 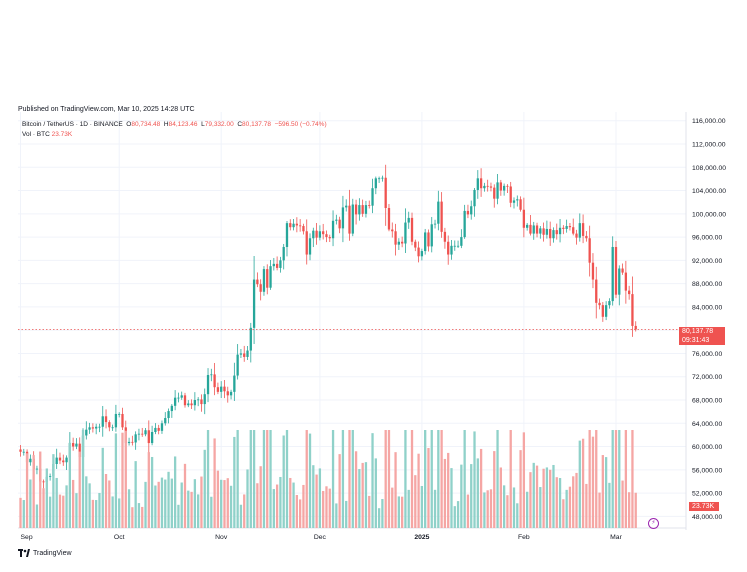 What do you see at coordinates (653, 523) in the screenshot?
I see `lightning-icon: ⚡` at bounding box center [653, 523].